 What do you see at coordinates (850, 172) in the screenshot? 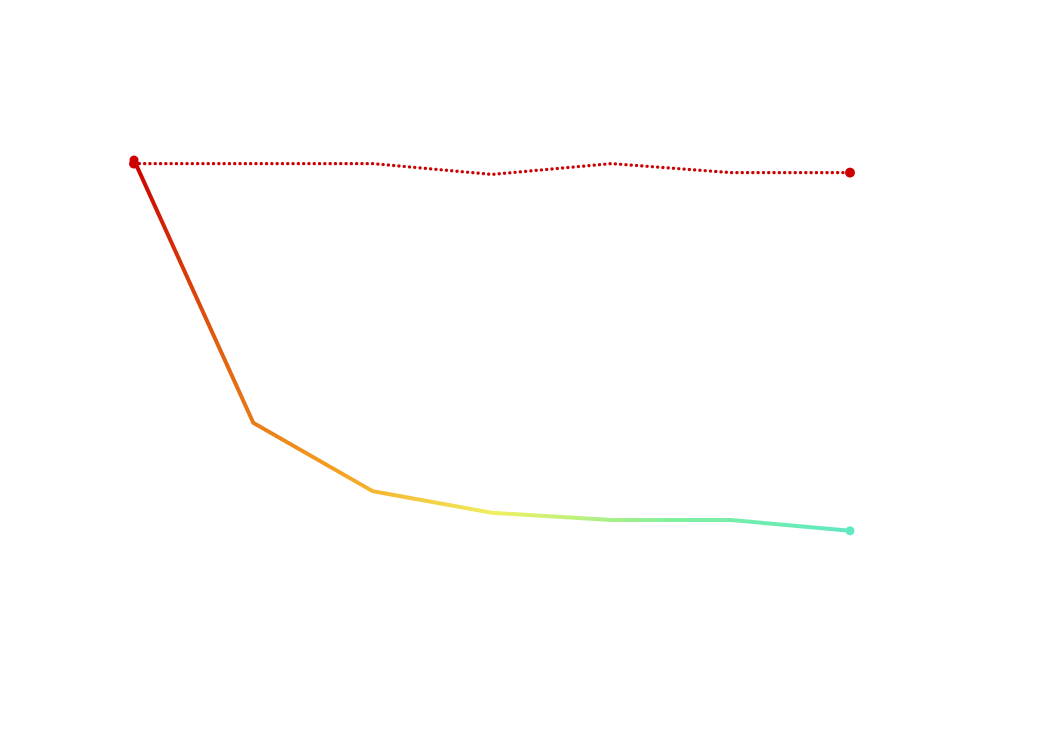
I see `series-1-end-point` at bounding box center [850, 172].